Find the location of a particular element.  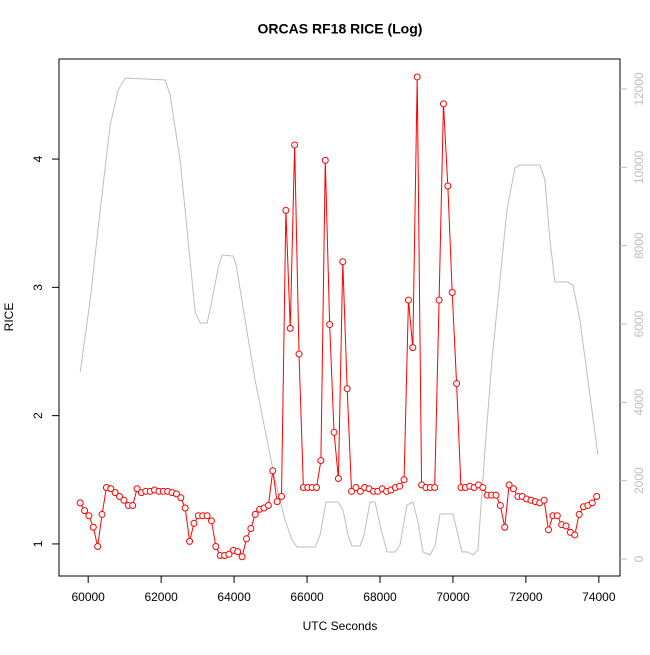

y2-tick-label: 0 is located at coordinates (639, 558).